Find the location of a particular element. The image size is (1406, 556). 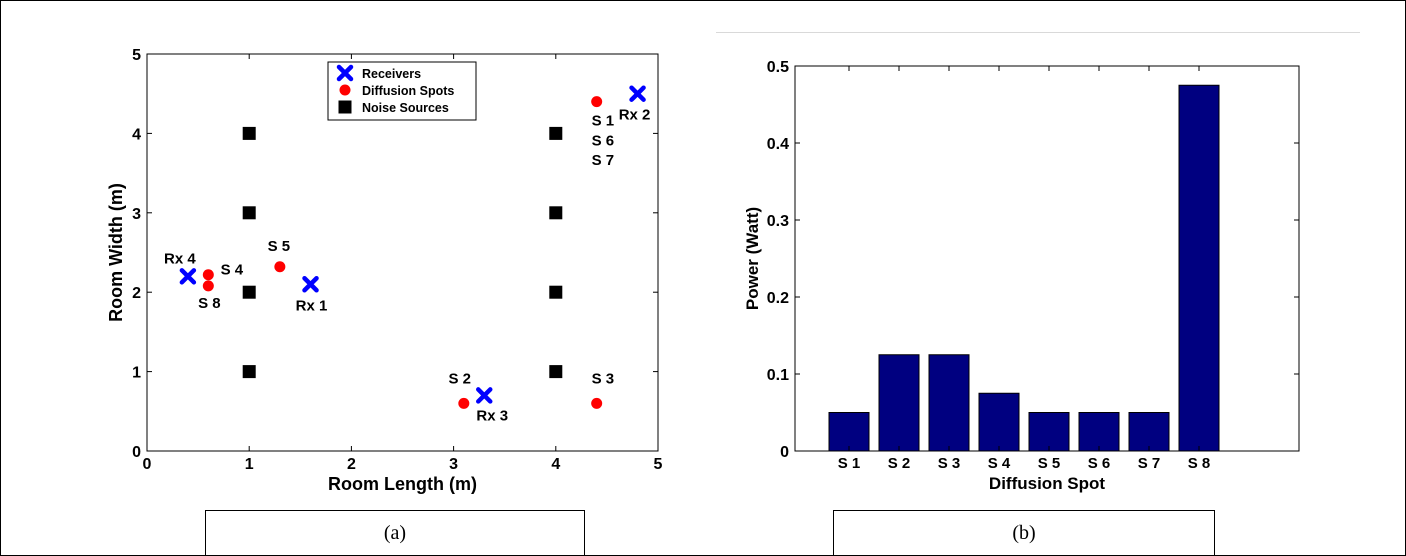

x-tick-label: 3 is located at coordinates (453, 464).